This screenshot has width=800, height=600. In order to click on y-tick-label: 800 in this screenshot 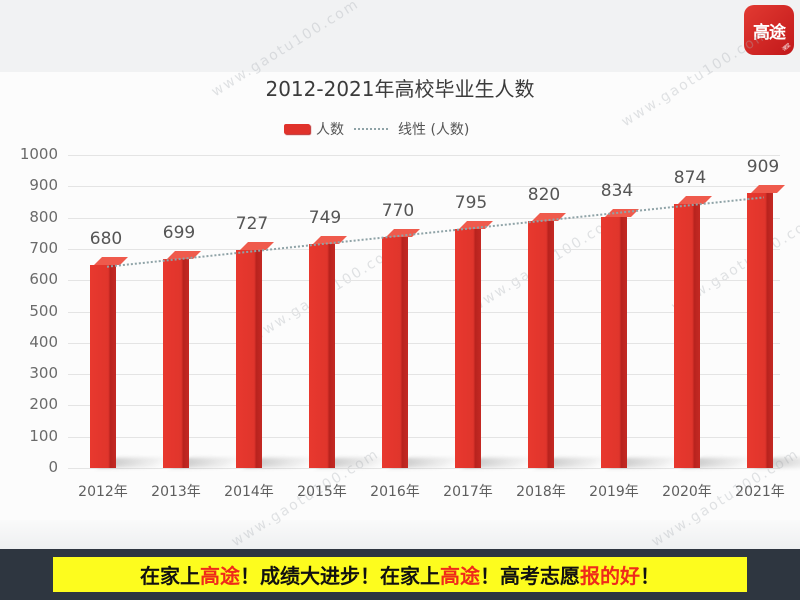, I will do `click(43, 216)`.